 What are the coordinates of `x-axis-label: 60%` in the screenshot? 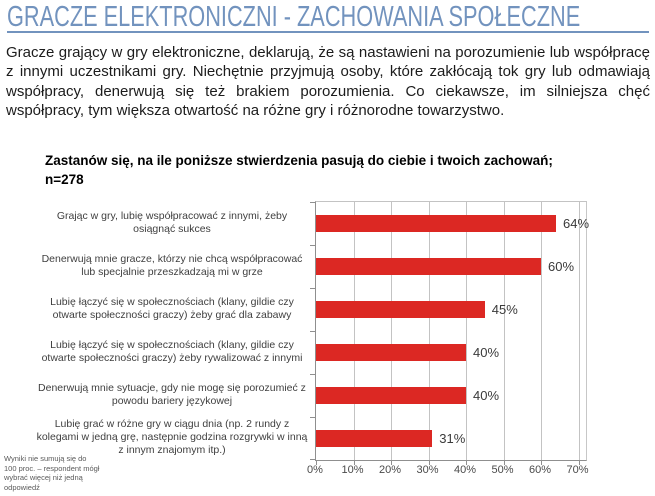 It's located at (540, 470).